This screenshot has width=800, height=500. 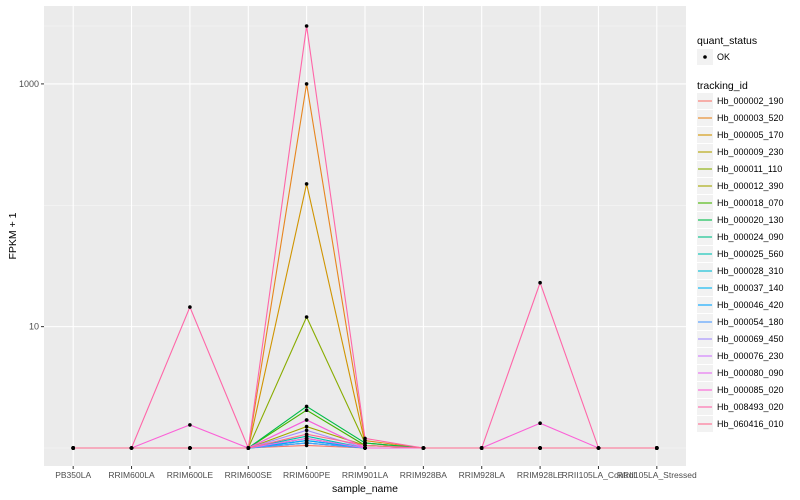 I want to click on legend-title-tracking-id: tracking_id, so click(x=722, y=86).